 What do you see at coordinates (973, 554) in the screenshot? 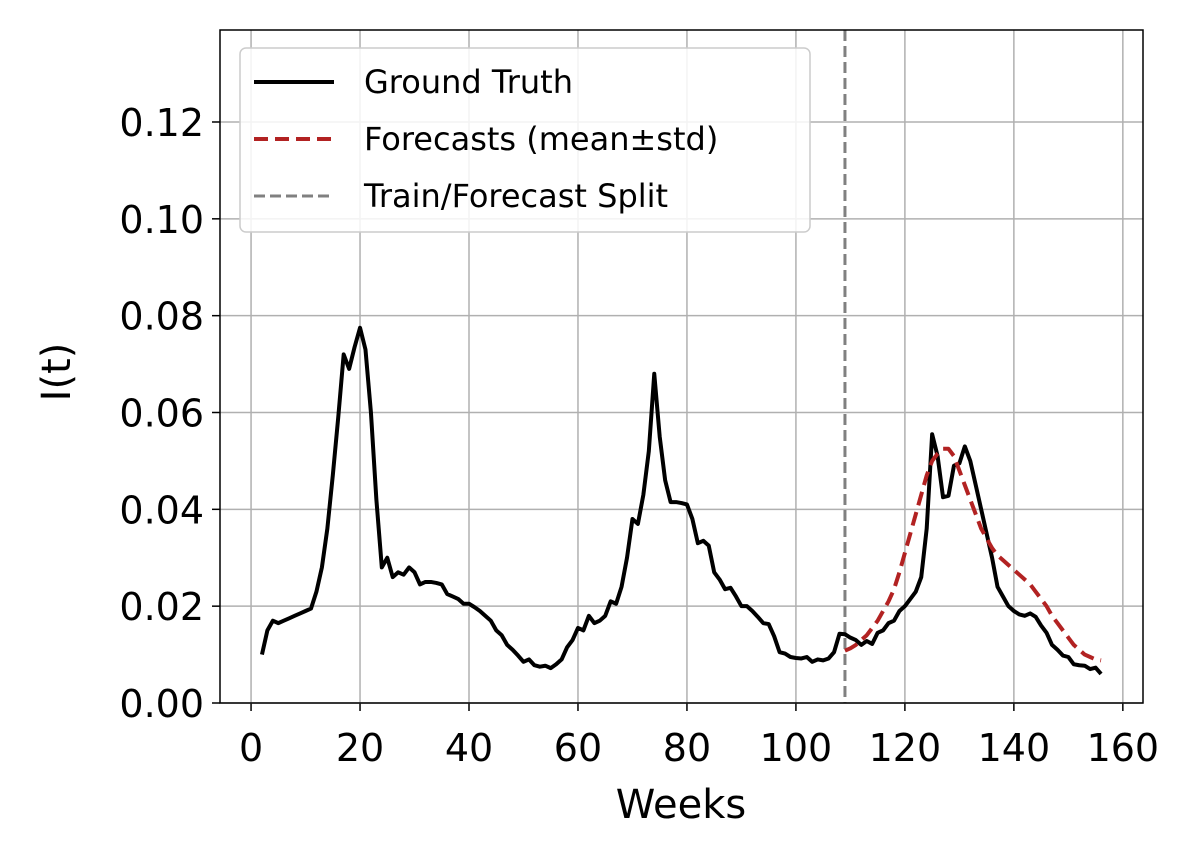
I see `series-line` at bounding box center [973, 554].